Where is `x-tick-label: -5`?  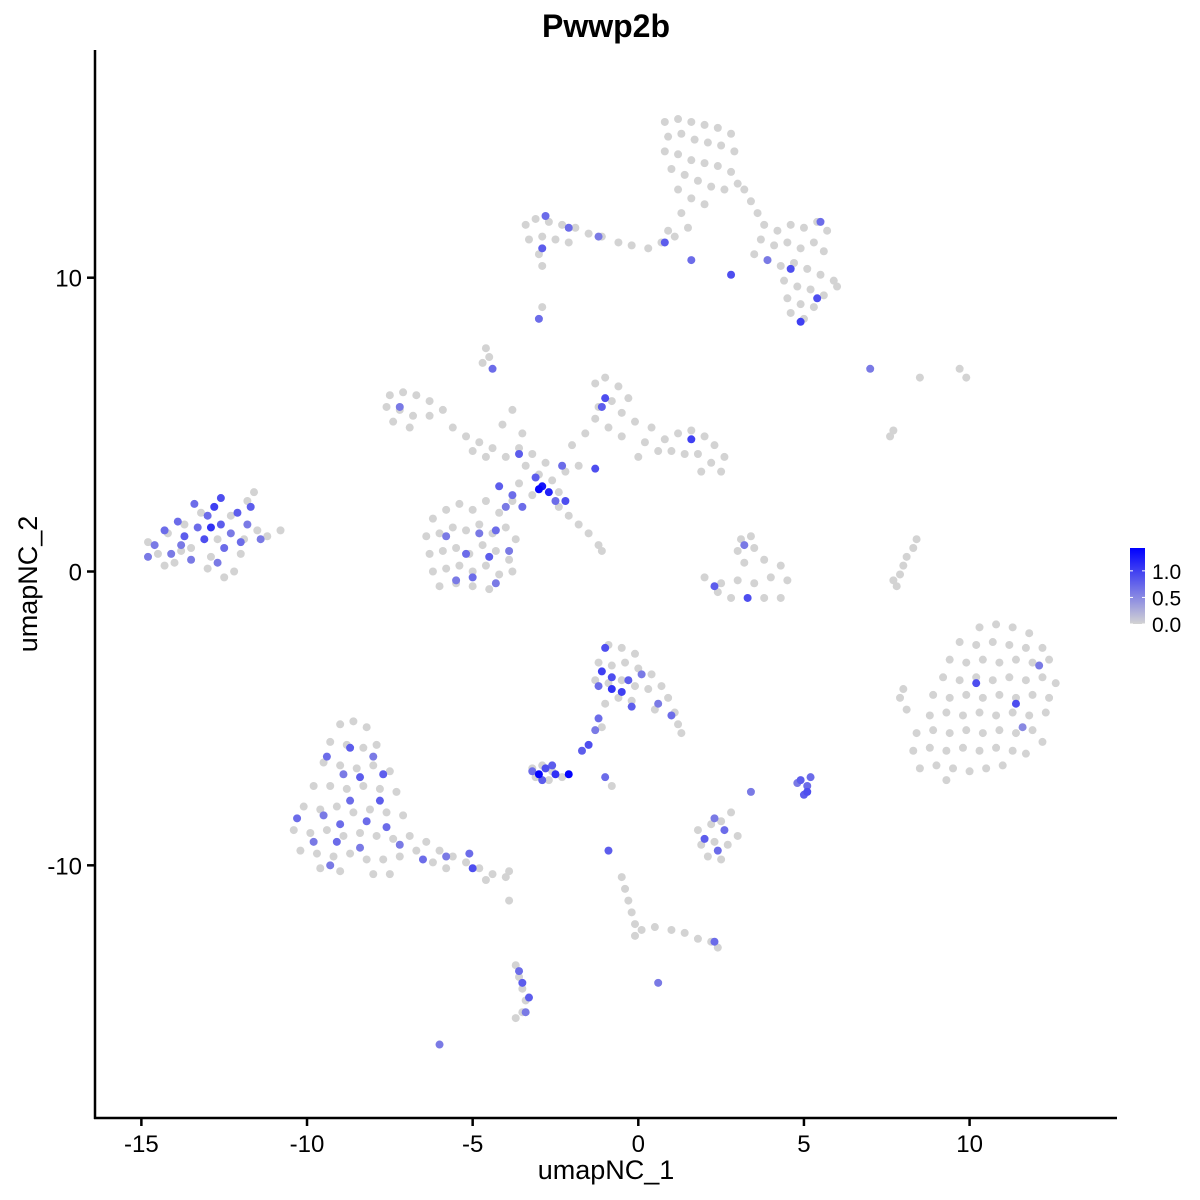 x-tick-label: -5 is located at coordinates (472, 1144).